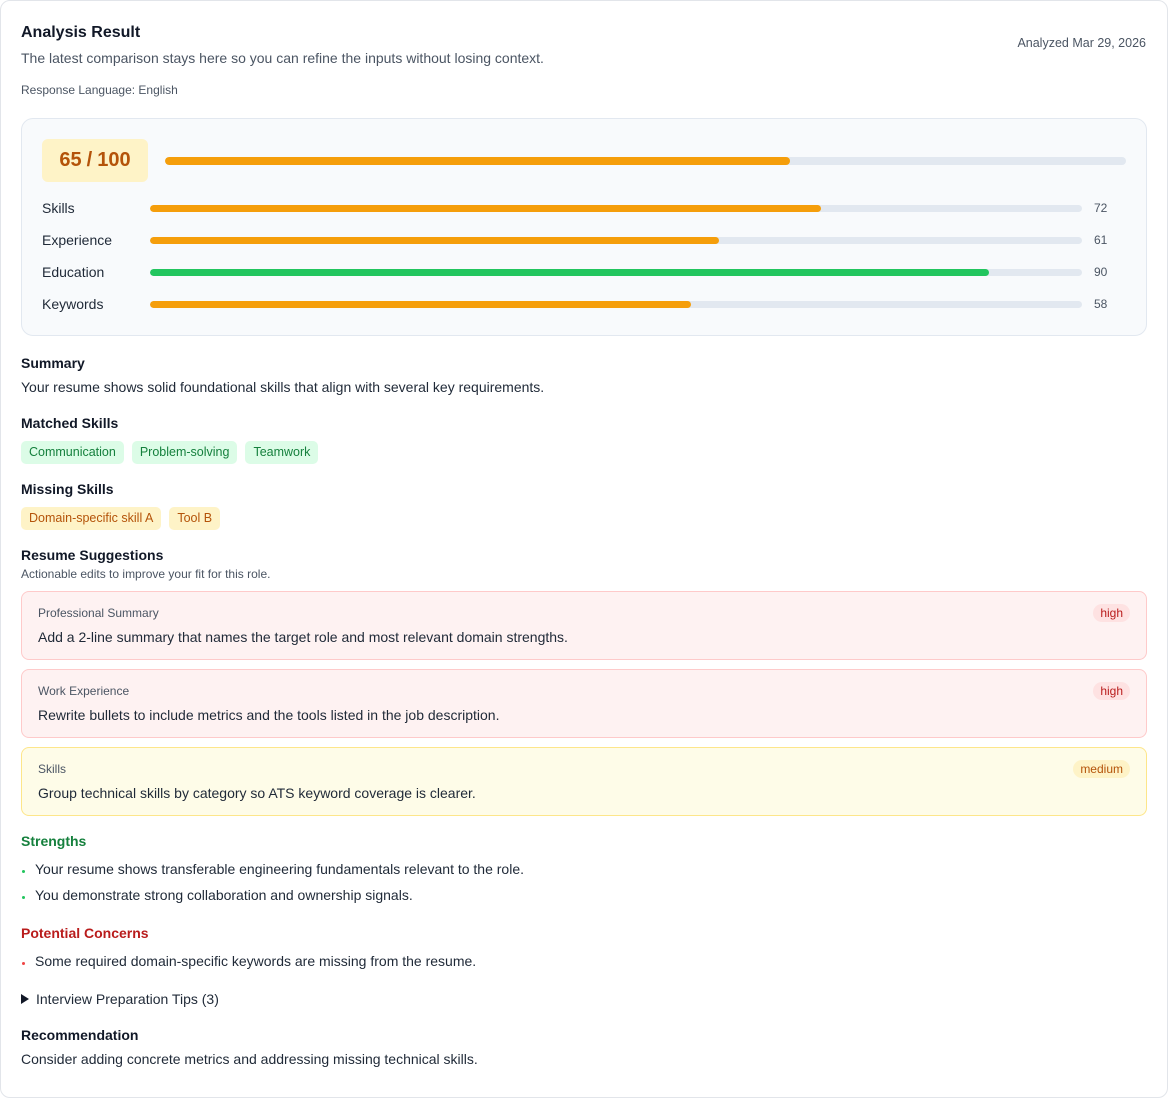  I want to click on score-value: 65, so click(70, 160).